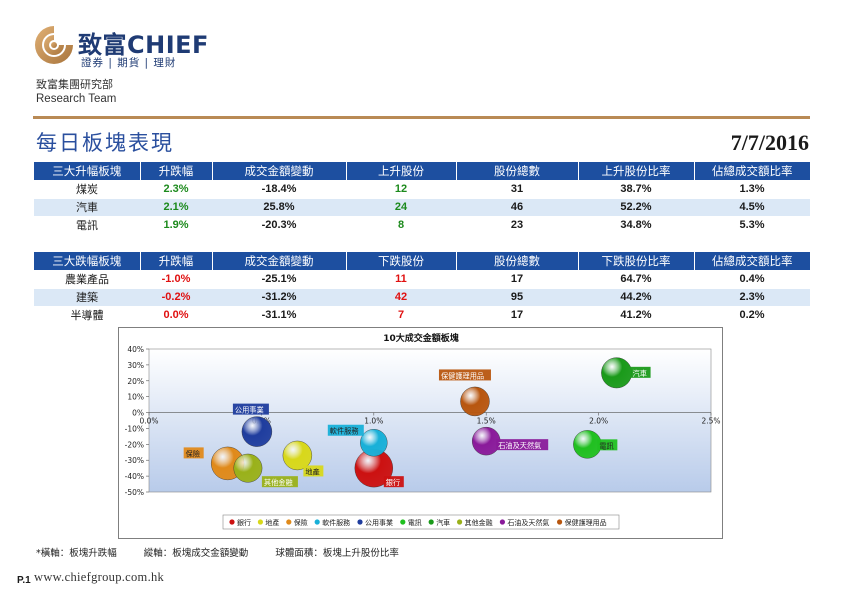 The width and height of the screenshot is (842, 595). What do you see at coordinates (135, 397) in the screenshot?
I see `y-tick-label: 10%` at bounding box center [135, 397].